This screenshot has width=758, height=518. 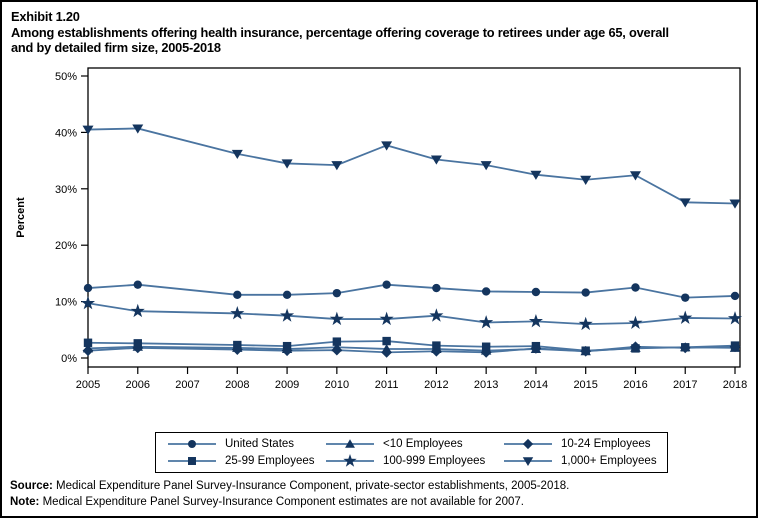 What do you see at coordinates (88, 342) in the screenshot?
I see `data-point-25-99-employees-2005` at bounding box center [88, 342].